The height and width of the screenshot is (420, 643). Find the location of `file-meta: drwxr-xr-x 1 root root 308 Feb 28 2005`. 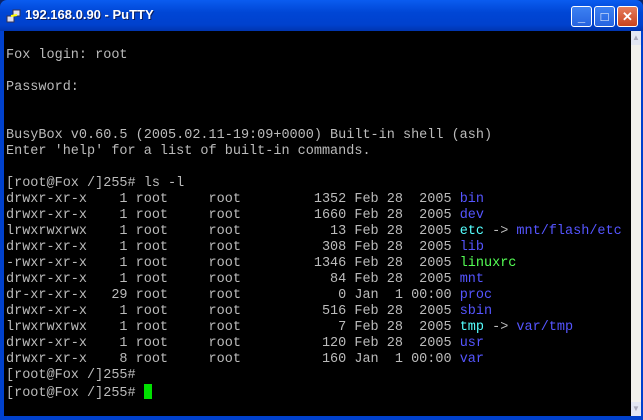

file-meta: drwxr-xr-x 1 root root 308 Feb 28 2005 is located at coordinates (233, 247).